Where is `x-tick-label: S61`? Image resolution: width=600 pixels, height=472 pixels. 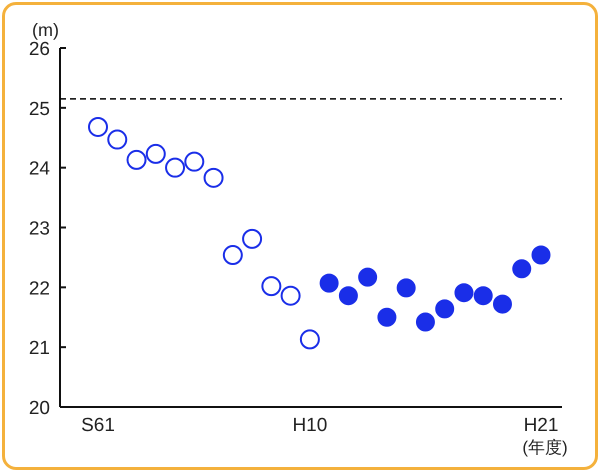
x-tick-label: S61 is located at coordinates (98, 425).